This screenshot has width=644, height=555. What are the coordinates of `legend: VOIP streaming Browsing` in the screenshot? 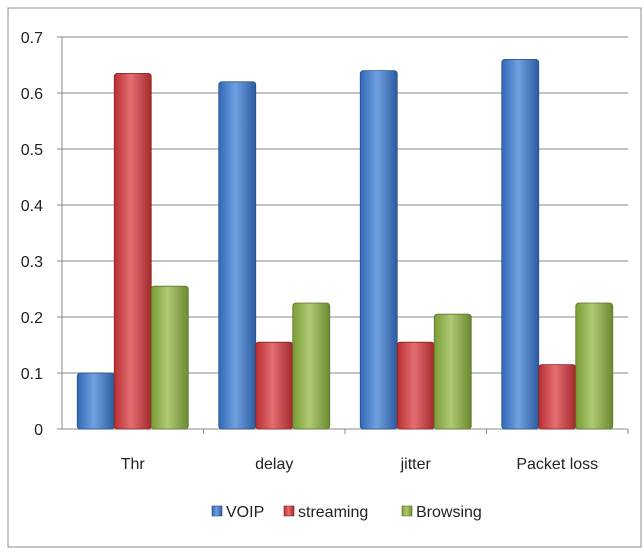 It's located at (346, 512).